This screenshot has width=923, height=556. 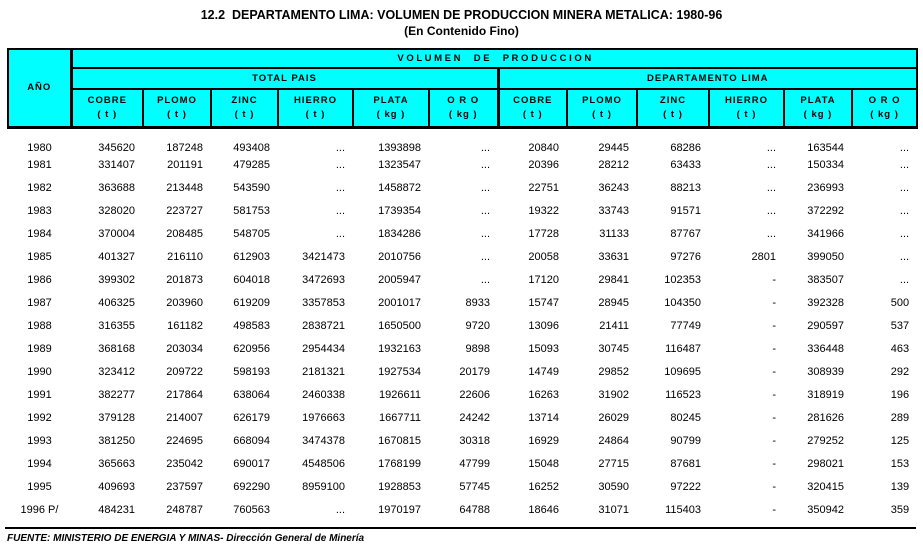 I want to click on value-cell: 2010756, so click(x=399, y=257).